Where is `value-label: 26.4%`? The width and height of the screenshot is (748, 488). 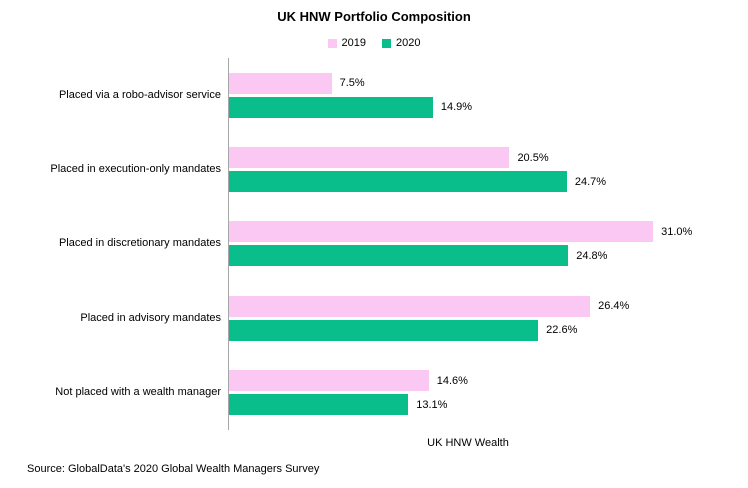 value-label: 26.4% is located at coordinates (614, 306).